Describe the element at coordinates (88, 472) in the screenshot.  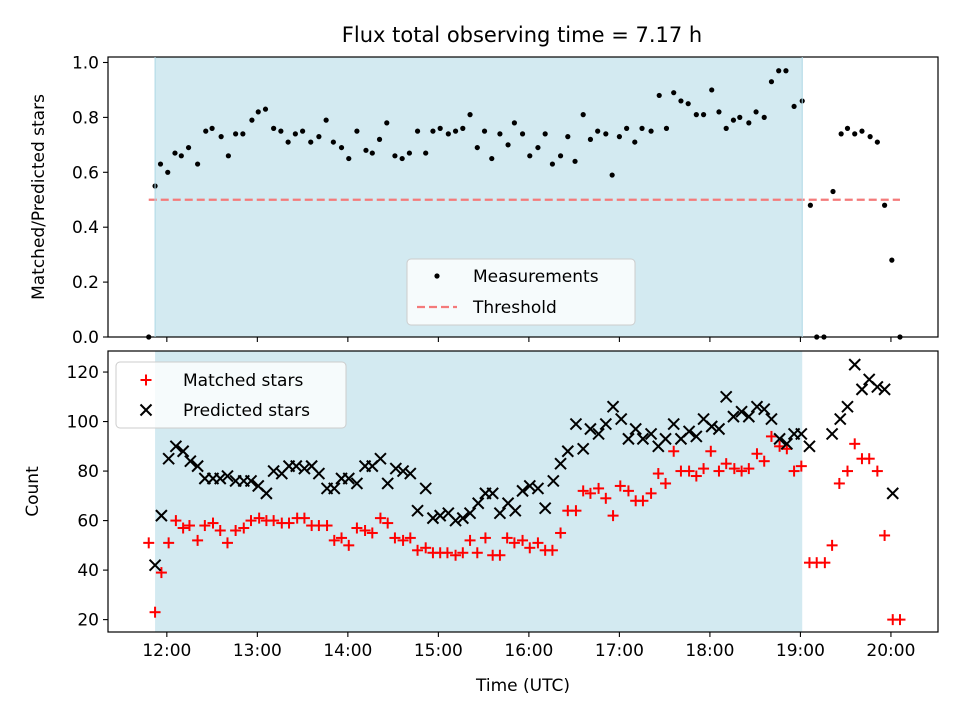
I see `y-tick-label: 80` at that location.